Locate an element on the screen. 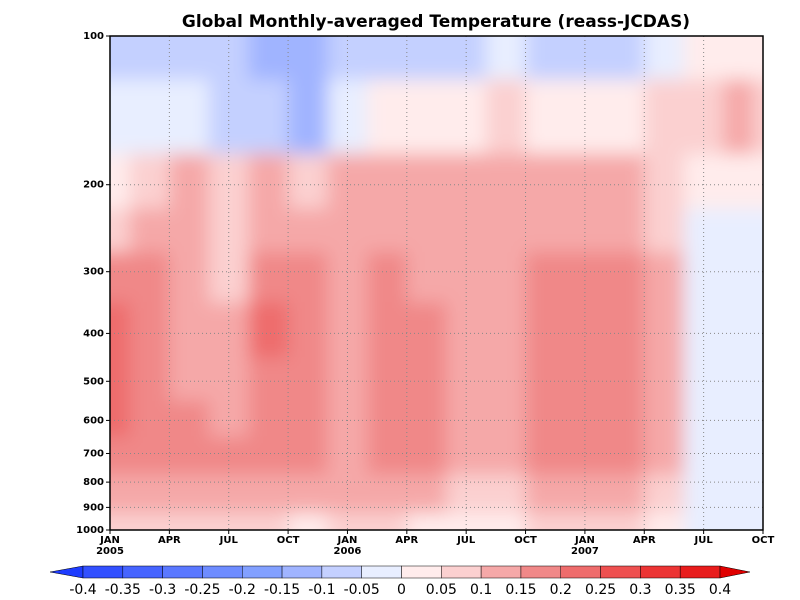  colorbar-label: -0.1 is located at coordinates (321, 590).